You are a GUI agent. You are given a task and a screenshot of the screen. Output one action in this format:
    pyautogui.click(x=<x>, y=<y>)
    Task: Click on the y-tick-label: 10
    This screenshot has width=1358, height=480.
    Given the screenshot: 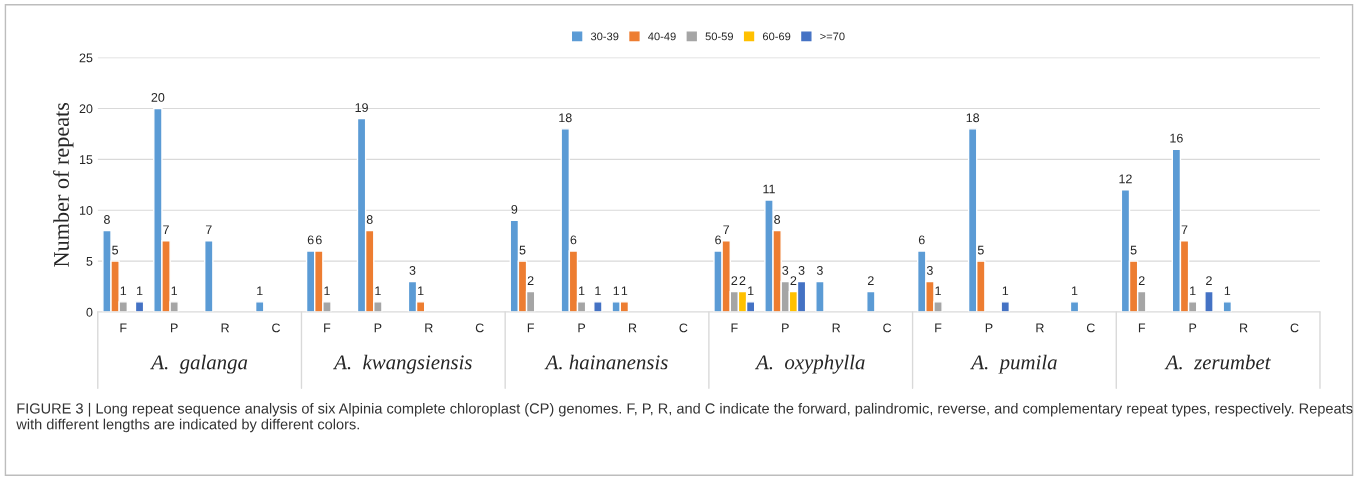 What is the action you would take?
    pyautogui.click(x=86, y=210)
    